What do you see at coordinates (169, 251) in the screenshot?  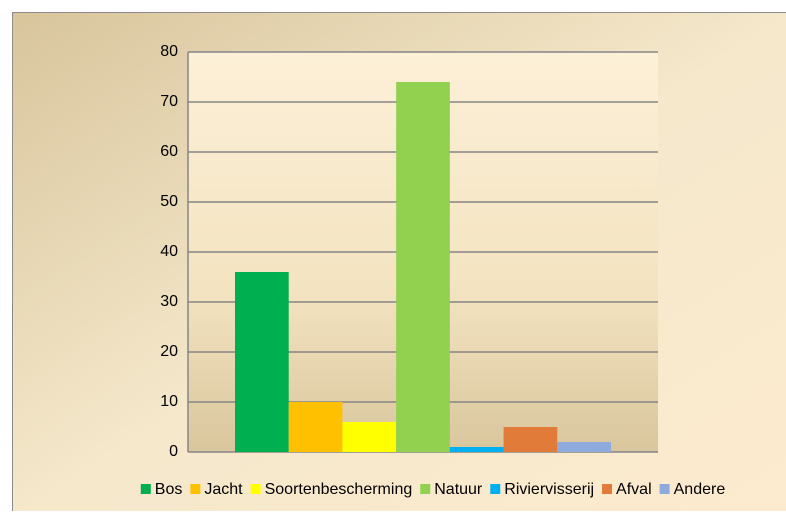 I see `y-tick-label: 40` at bounding box center [169, 251].